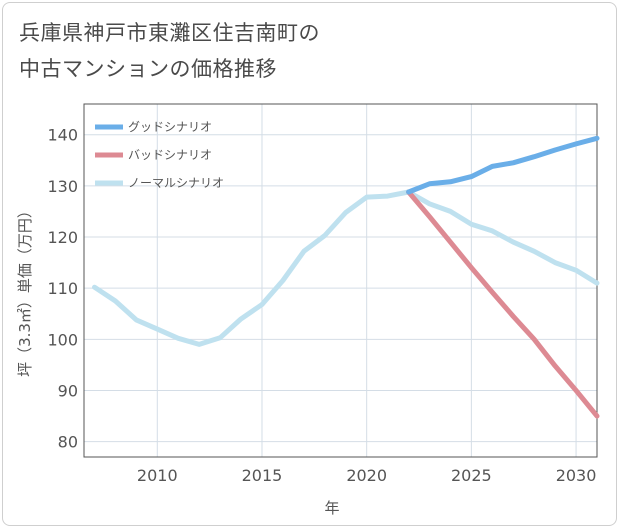 The image size is (621, 530). Describe the element at coordinates (331, 508) in the screenshot. I see `x-axis-label: 年` at that location.